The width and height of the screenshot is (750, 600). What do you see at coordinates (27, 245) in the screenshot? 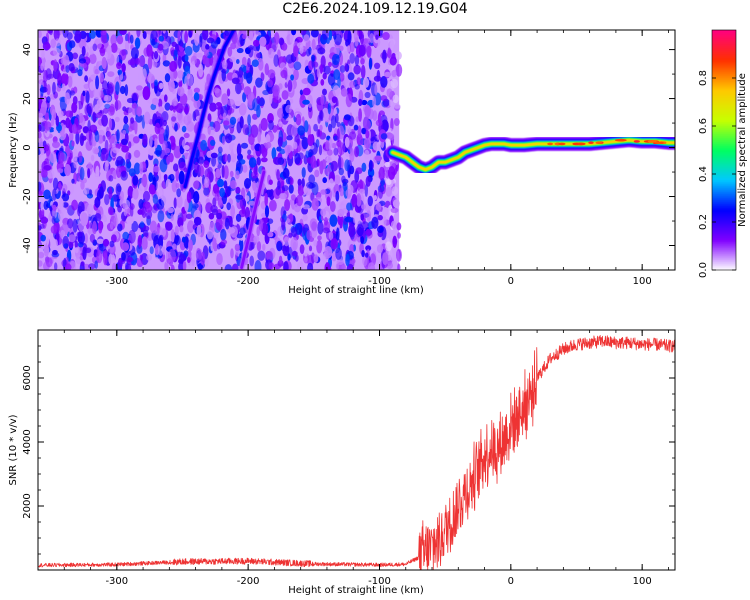
I see `spectrogram-y-tick-label: -40` at bounding box center [27, 245].